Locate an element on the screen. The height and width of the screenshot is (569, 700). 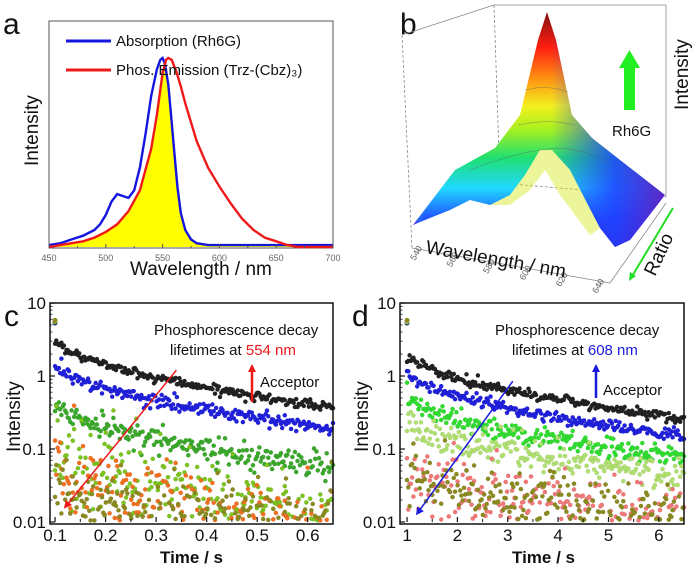
y-tick-label: 0.1 is located at coordinates (384, 449).